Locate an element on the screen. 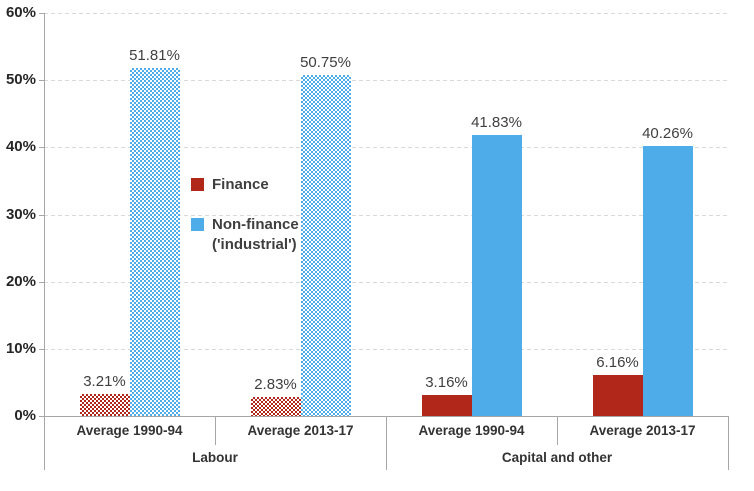 This screenshot has height=491, width=754. y-axis-tick-label: 0% is located at coordinates (25, 415).